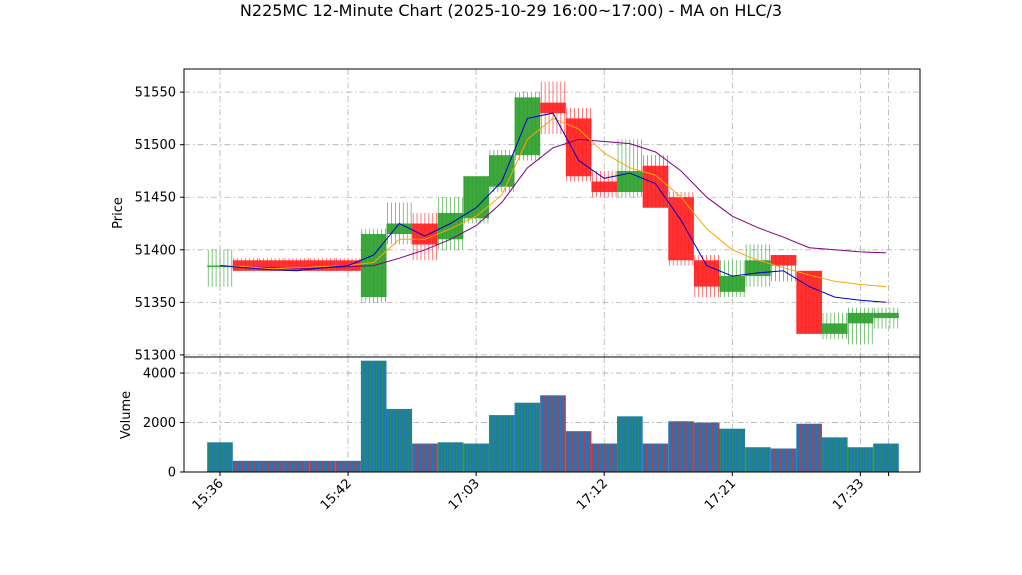 The image size is (1022, 575). I want to click on volume-tick-label: 4000, so click(159, 374).